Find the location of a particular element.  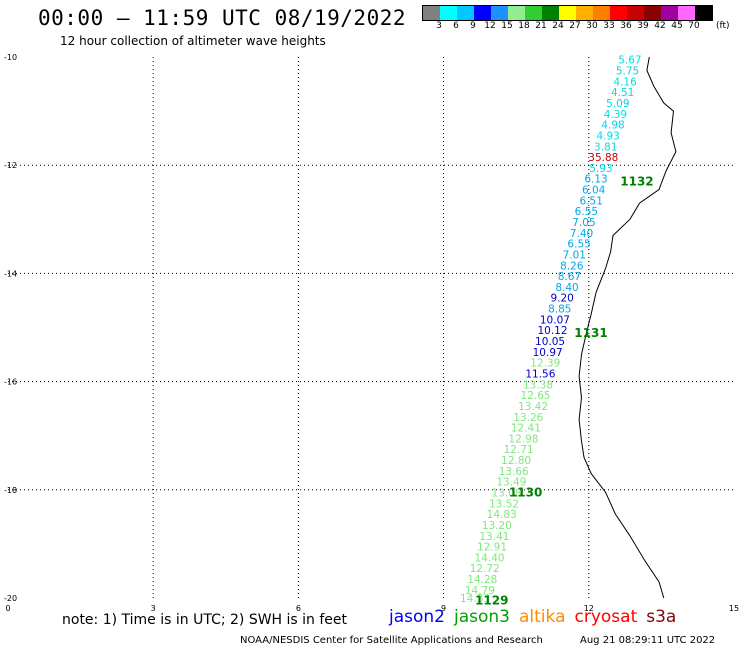

wave-height-value: 10.12 is located at coordinates (552, 331).